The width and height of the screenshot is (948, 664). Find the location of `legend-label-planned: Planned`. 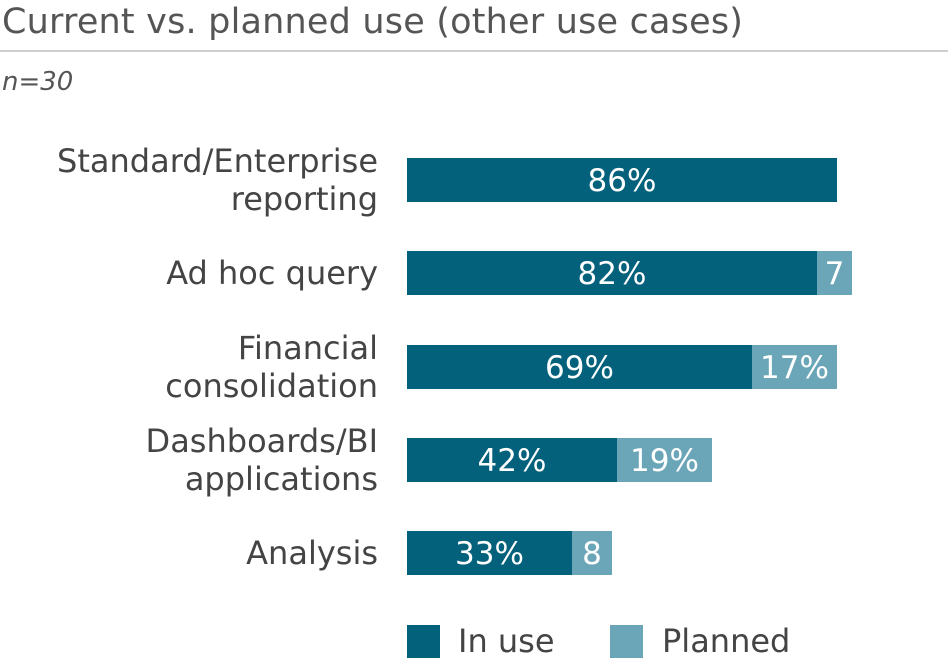

legend-label-planned: Planned is located at coordinates (726, 641).